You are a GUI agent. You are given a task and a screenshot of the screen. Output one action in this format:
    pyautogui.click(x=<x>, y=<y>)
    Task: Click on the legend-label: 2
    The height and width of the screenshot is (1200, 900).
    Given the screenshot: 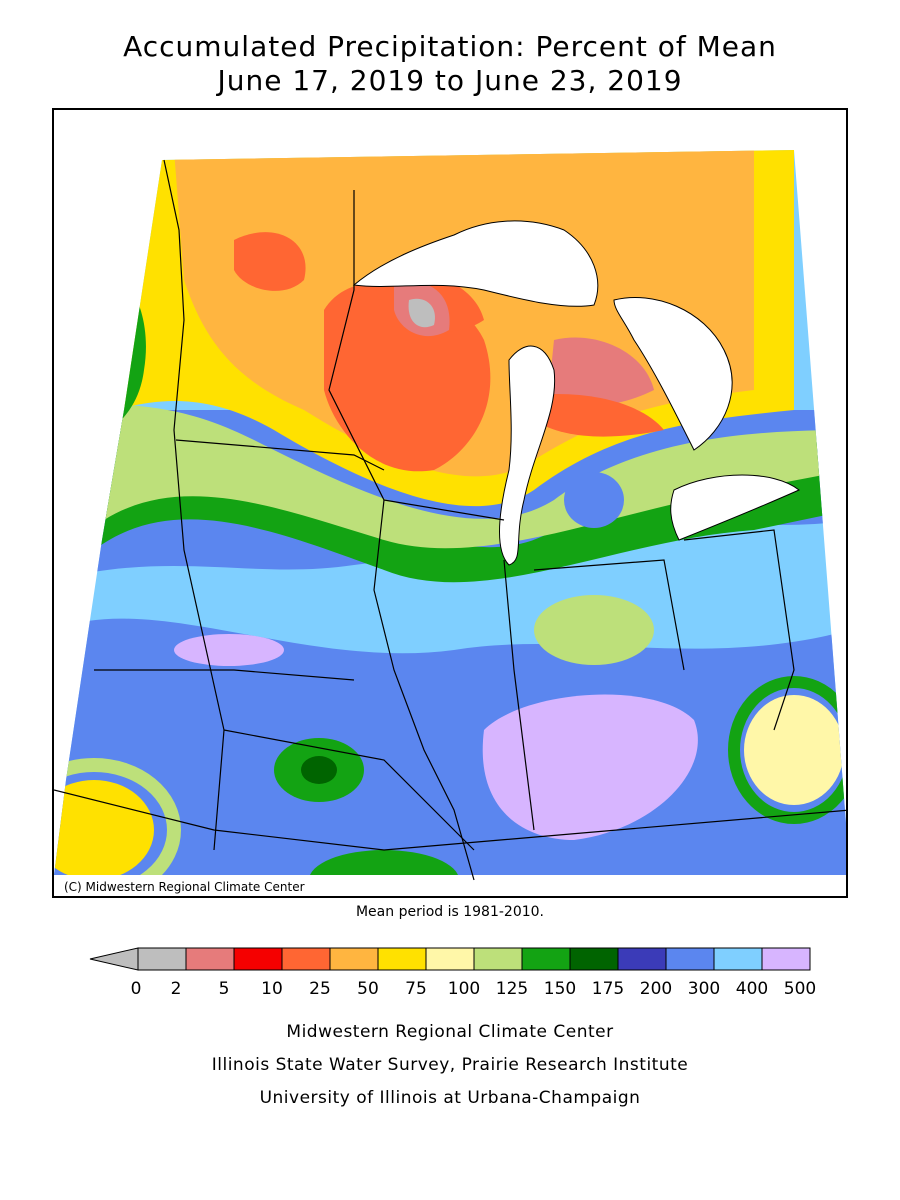 What is the action you would take?
    pyautogui.click(x=176, y=989)
    